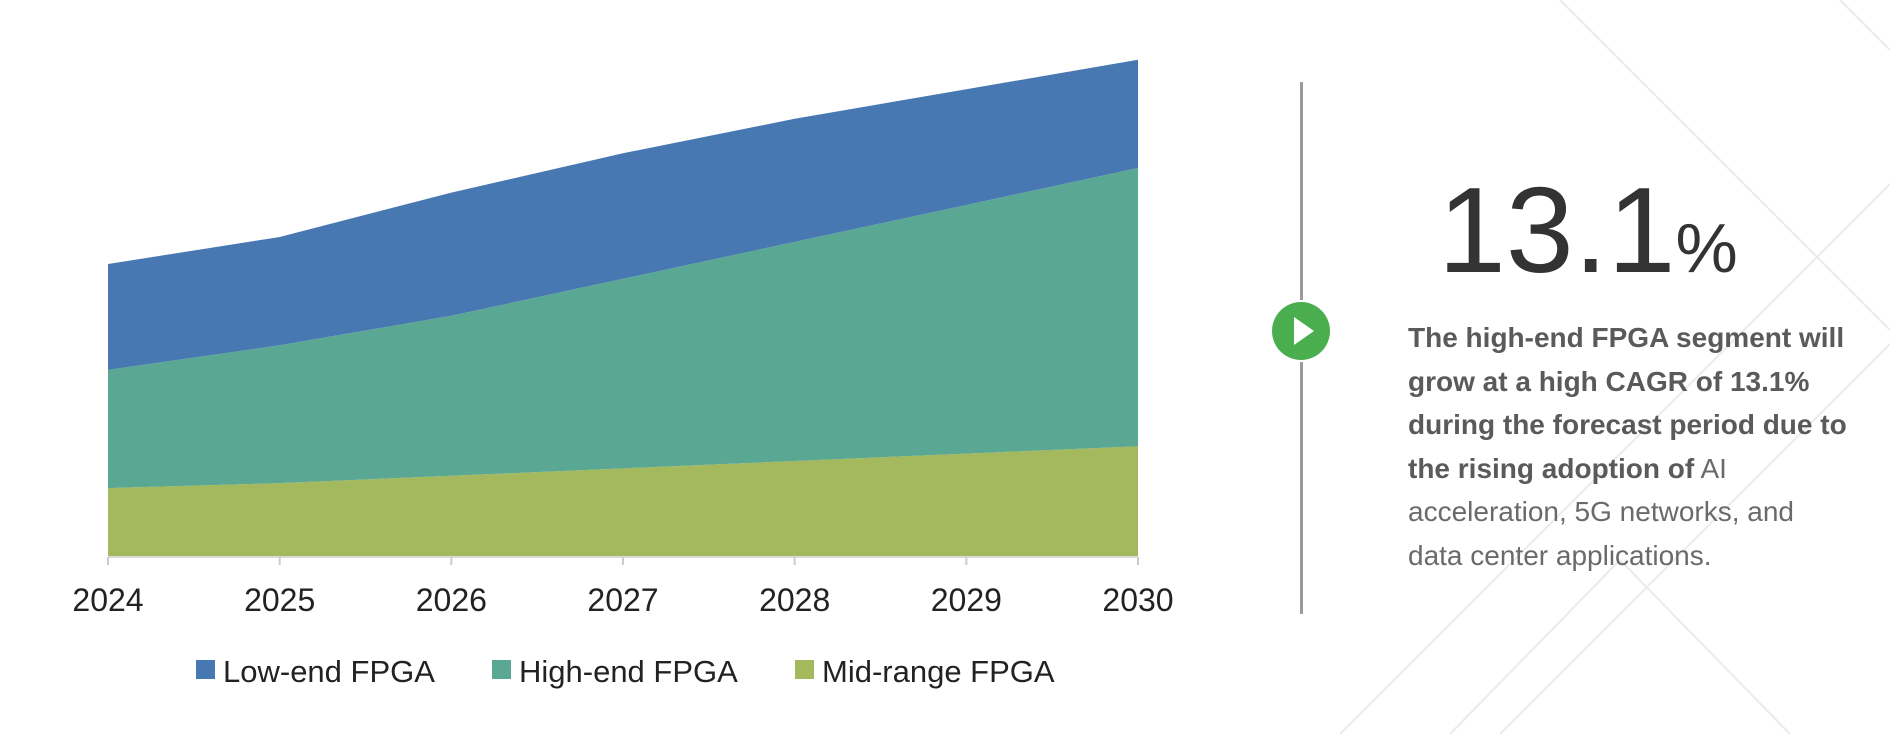 The height and width of the screenshot is (734, 1890). I want to click on play-icon, so click(1304, 331).